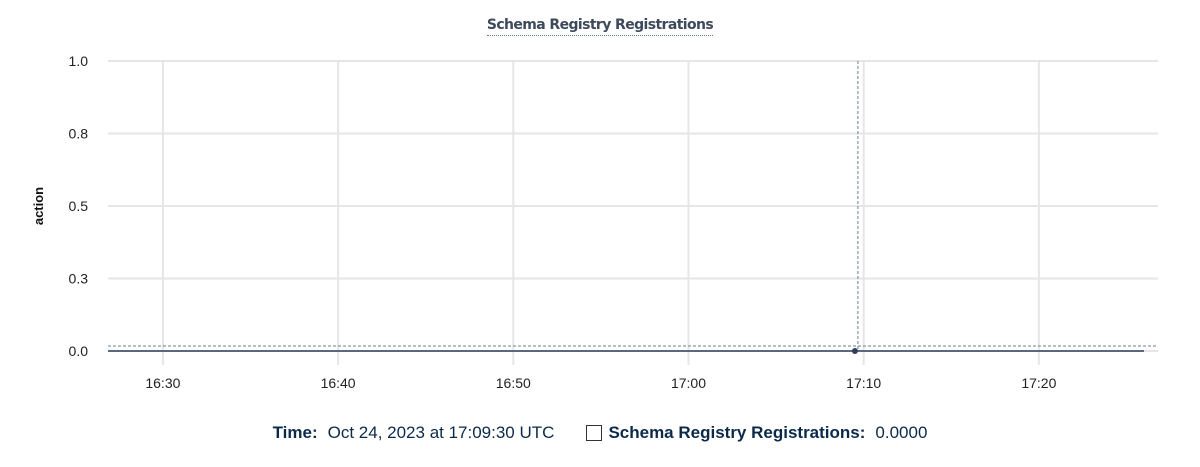 This screenshot has height=467, width=1200. What do you see at coordinates (79, 351) in the screenshot?
I see `y-tick-label: 0.0` at bounding box center [79, 351].